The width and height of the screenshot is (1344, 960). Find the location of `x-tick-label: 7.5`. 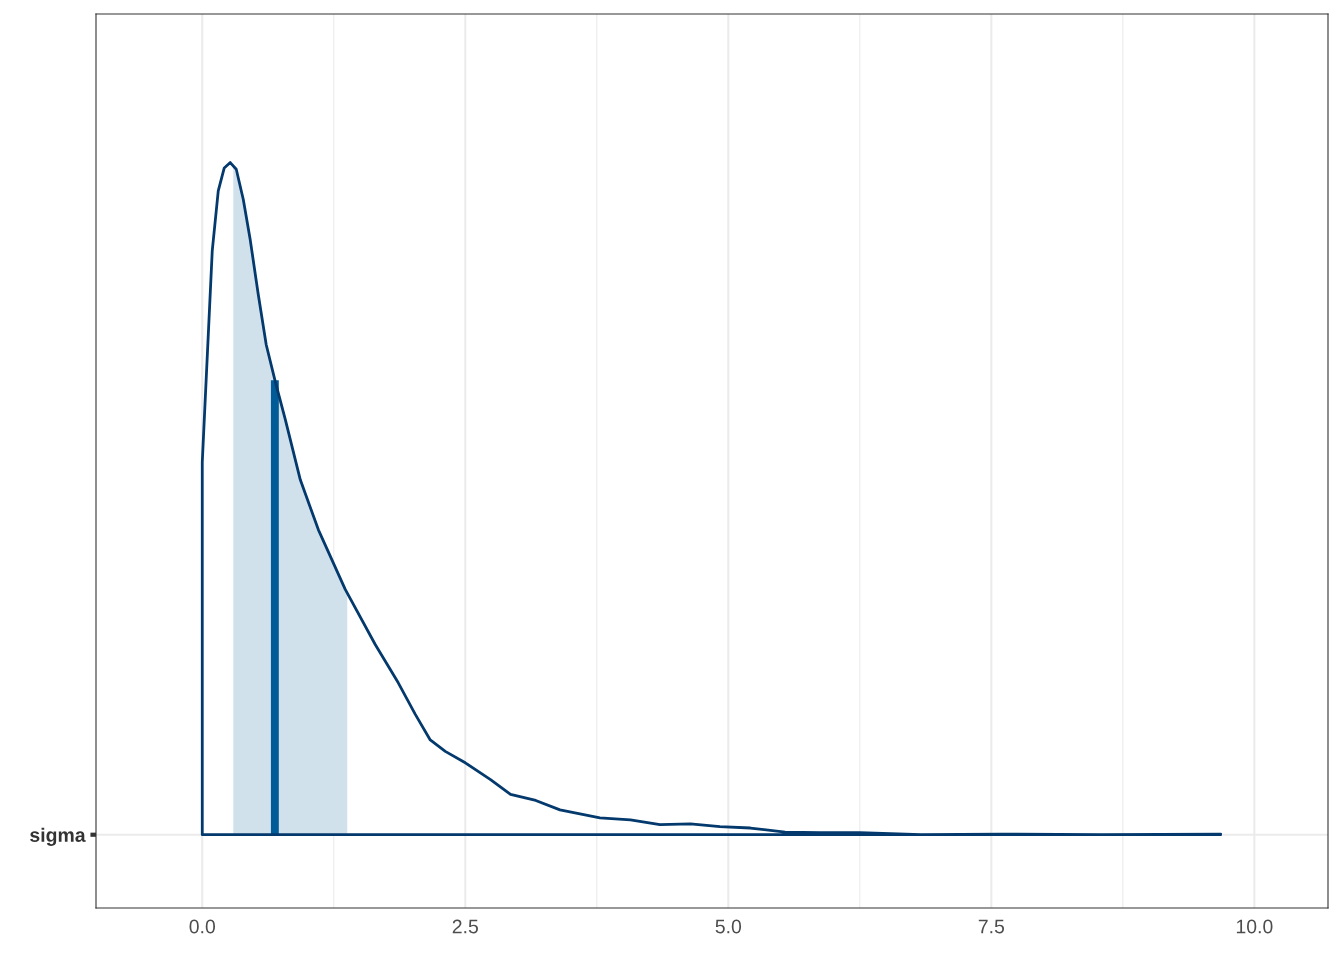

x-tick-label: 7.5 is located at coordinates (991, 926).